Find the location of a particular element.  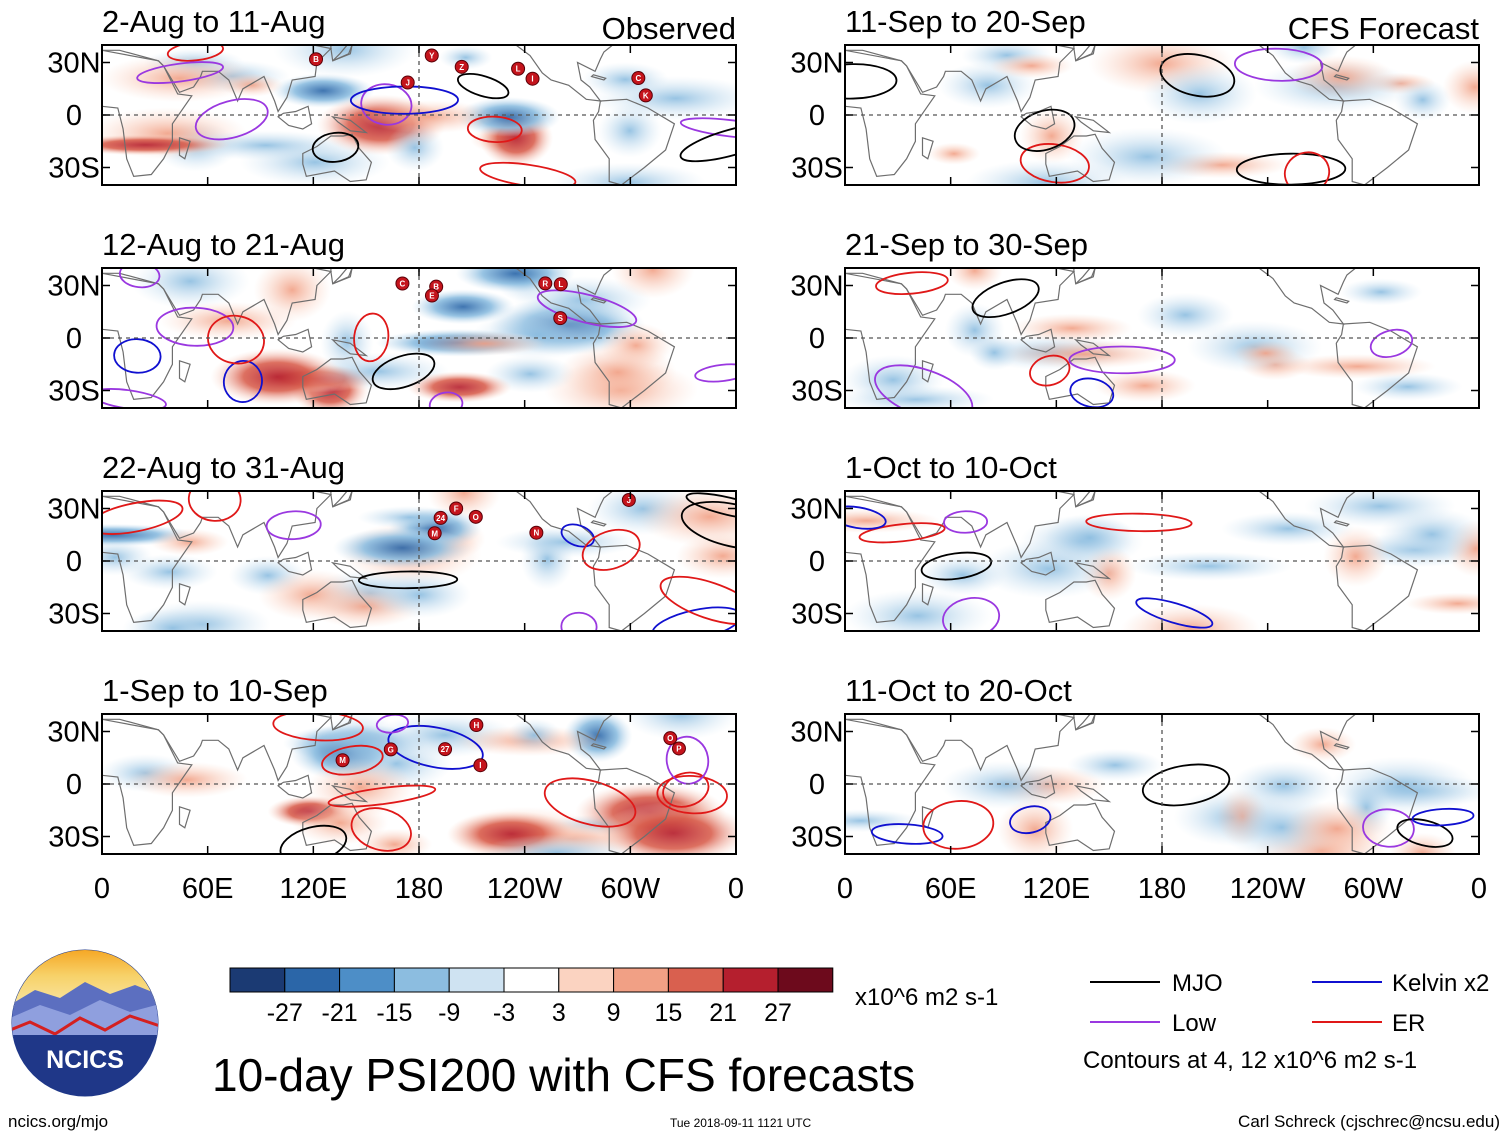

storm-label: H is located at coordinates (476, 725).